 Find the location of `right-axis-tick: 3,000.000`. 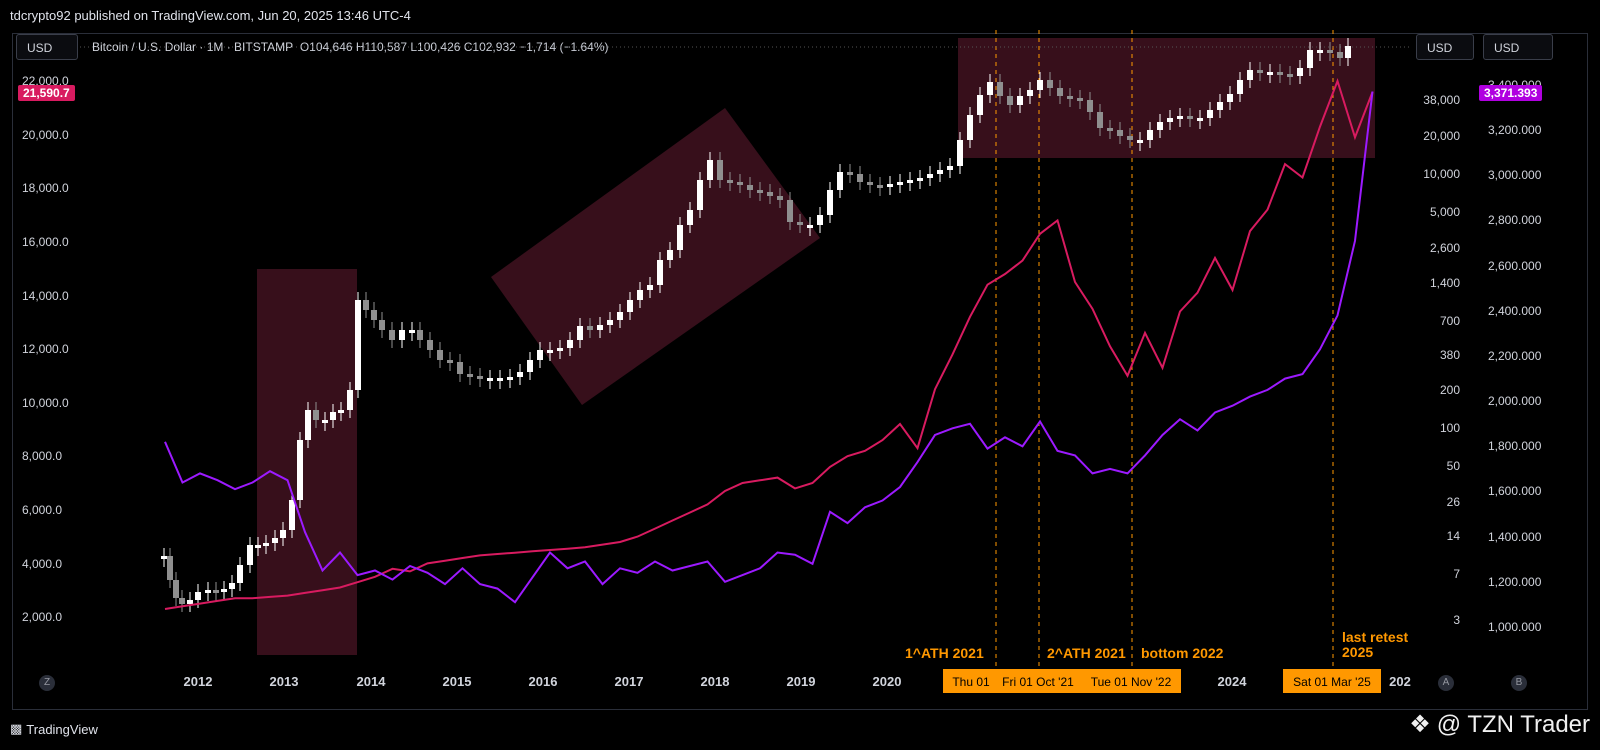

right-axis-tick: 3,000.000 is located at coordinates (1515, 175).